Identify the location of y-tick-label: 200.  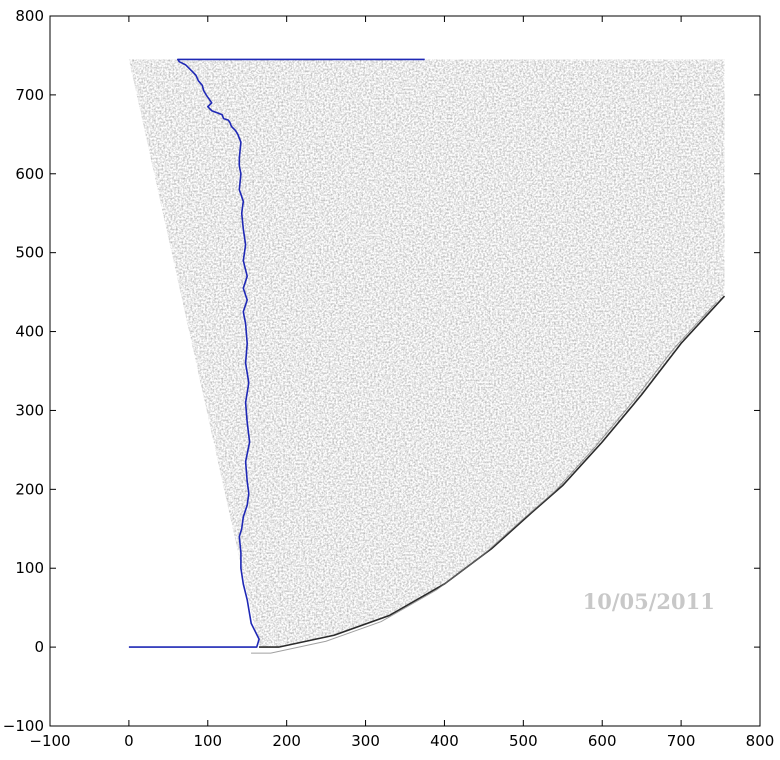
(29, 489).